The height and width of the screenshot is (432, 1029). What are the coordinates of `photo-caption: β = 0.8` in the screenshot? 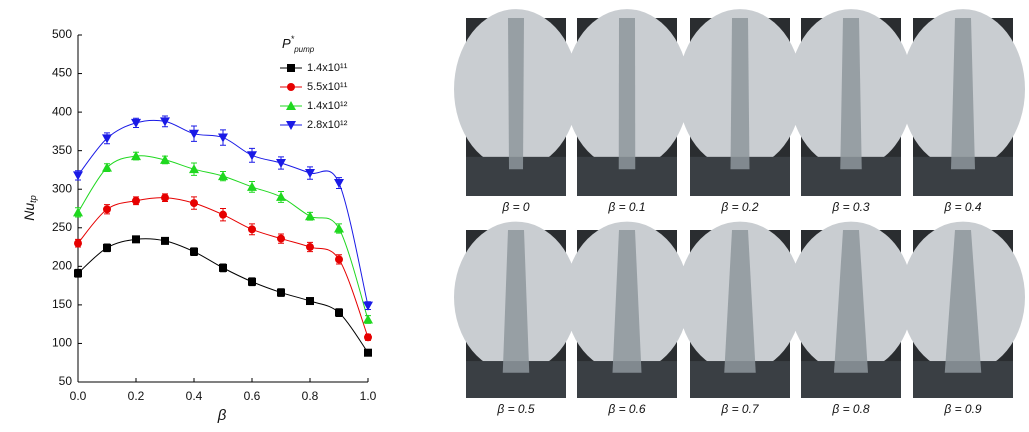 It's located at (850, 409).